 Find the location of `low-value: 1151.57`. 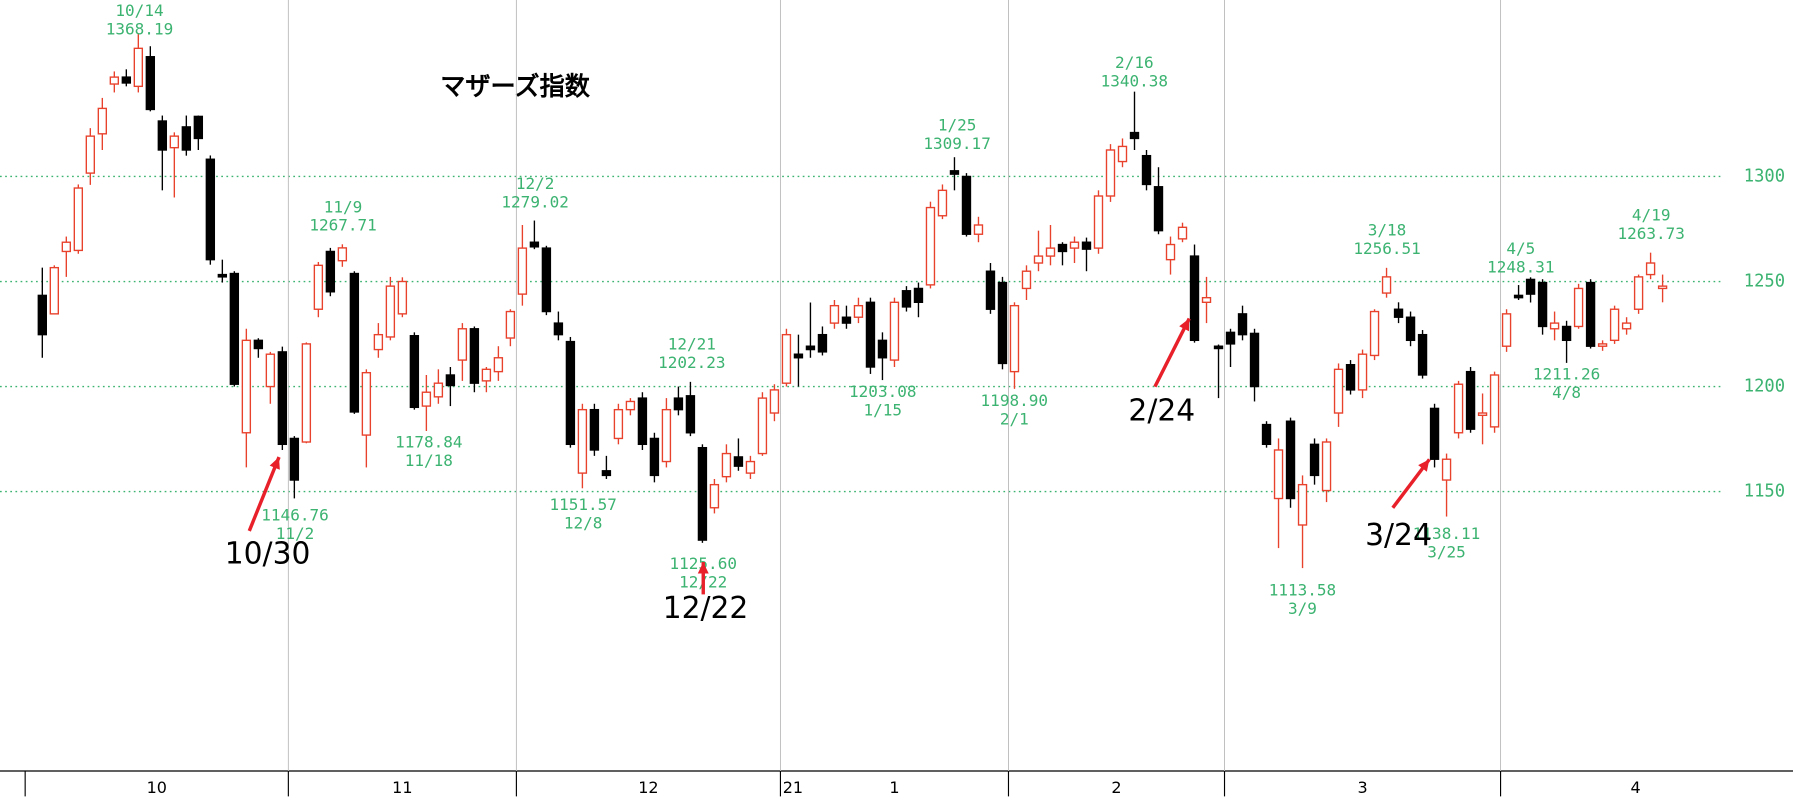

low-value: 1151.57 is located at coordinates (582, 504).